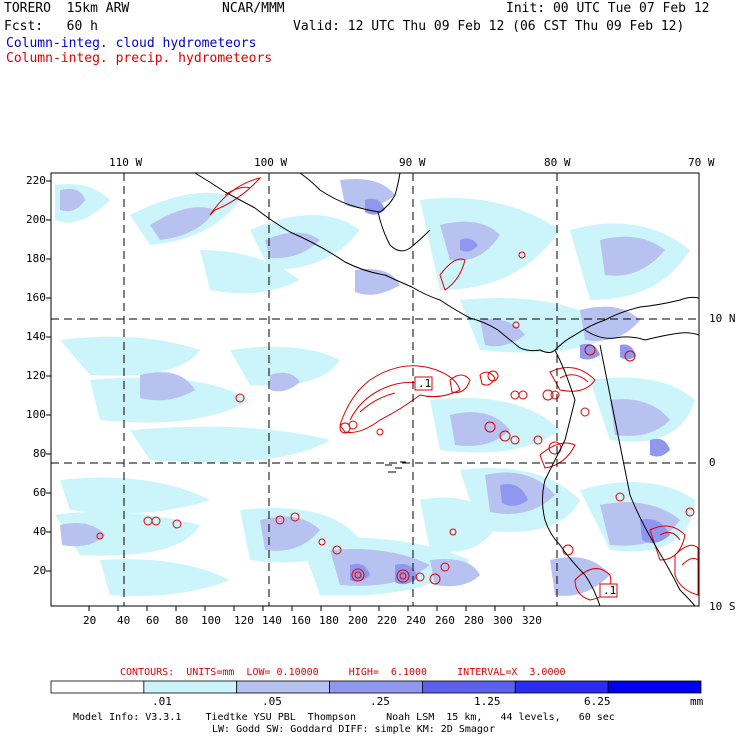  What do you see at coordinates (329, 620) in the screenshot?
I see `x-tick-label: 180` at bounding box center [329, 620].